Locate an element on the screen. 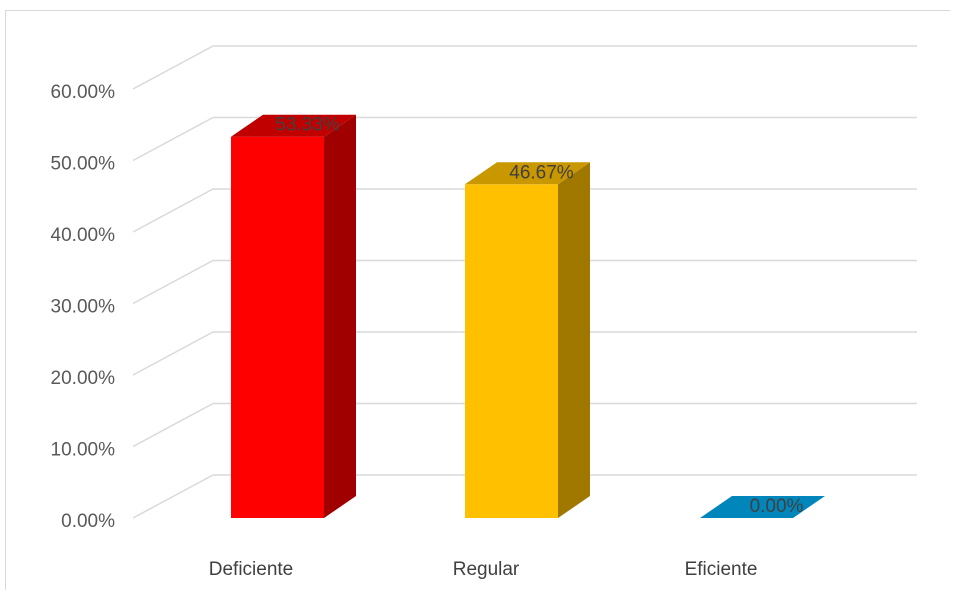  data-label: 0.00% is located at coordinates (777, 506).